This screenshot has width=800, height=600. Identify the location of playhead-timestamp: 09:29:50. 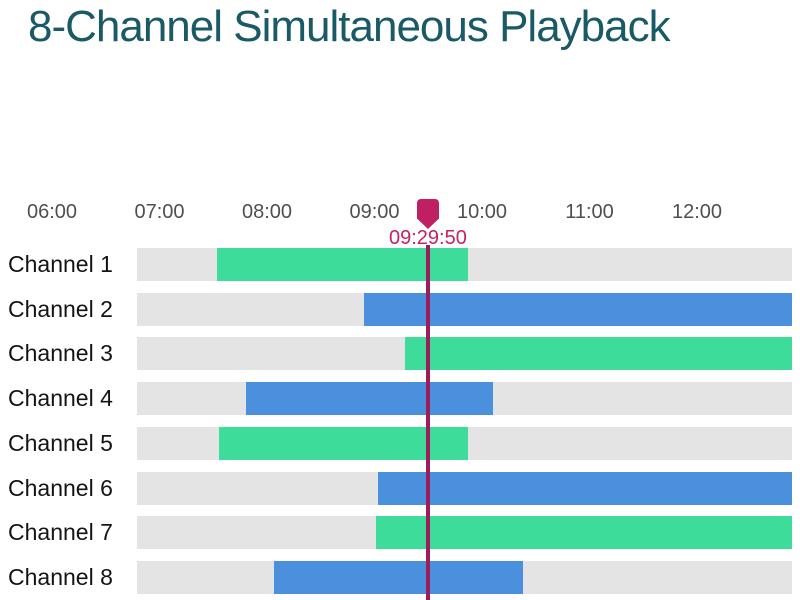
(428, 238).